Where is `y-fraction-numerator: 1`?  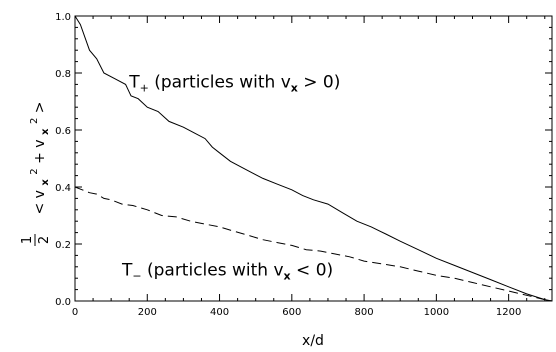 y-fraction-numerator: 1 is located at coordinates (27, 240).